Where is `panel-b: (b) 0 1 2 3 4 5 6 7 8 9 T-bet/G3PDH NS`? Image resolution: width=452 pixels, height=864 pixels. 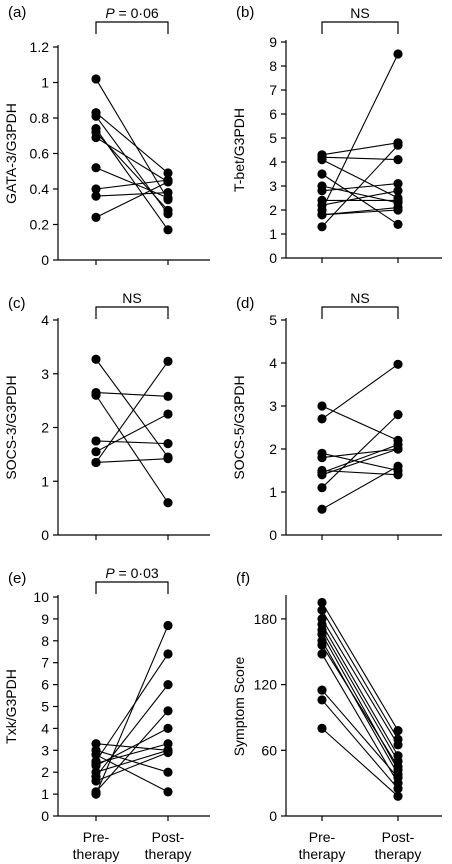
panel-b: (b) 0 1 2 3 4 5 6 7 8 9 T-bet/G3PDH NS is located at coordinates (336, 135).